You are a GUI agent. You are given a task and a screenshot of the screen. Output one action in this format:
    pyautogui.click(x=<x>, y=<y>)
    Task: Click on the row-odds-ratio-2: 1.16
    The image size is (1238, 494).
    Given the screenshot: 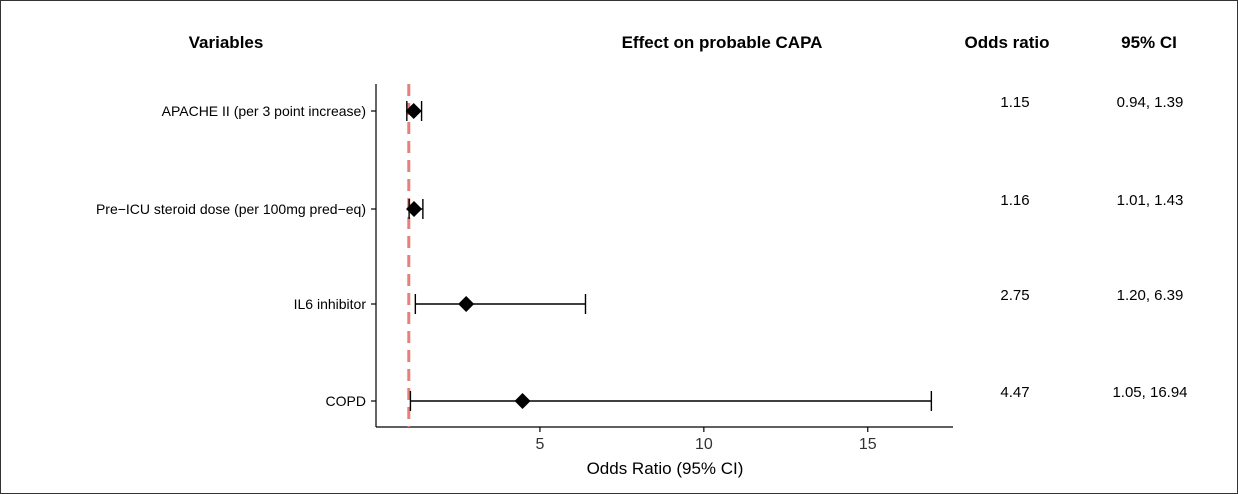 What is the action you would take?
    pyautogui.click(x=1014, y=200)
    